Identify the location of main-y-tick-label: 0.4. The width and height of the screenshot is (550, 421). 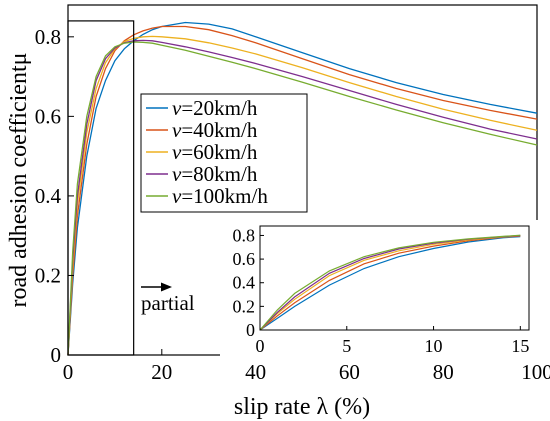
(48, 196).